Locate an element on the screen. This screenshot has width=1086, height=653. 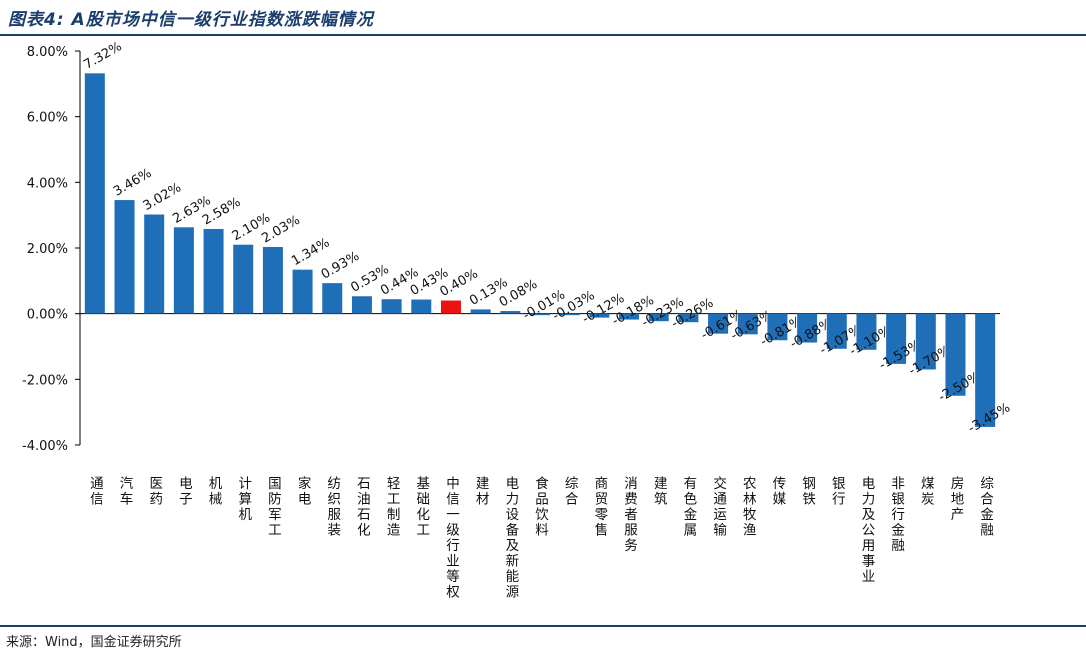
category-label: 建筑 is located at coordinates (661, 492).